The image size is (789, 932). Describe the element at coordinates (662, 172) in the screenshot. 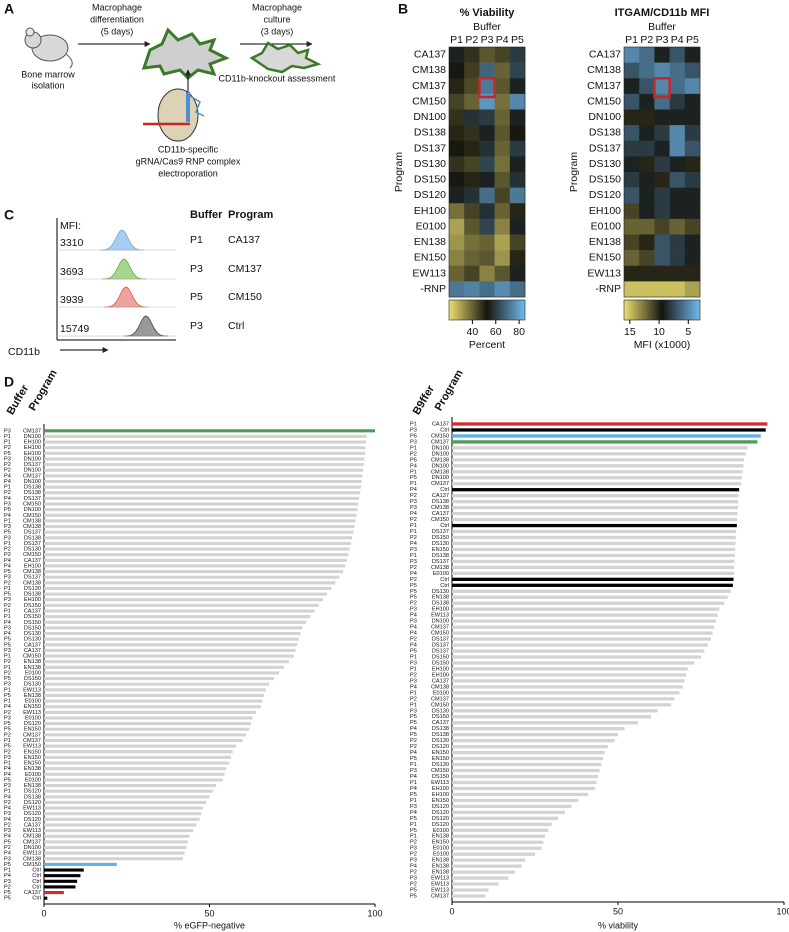

I see `heatmap-border` at that location.